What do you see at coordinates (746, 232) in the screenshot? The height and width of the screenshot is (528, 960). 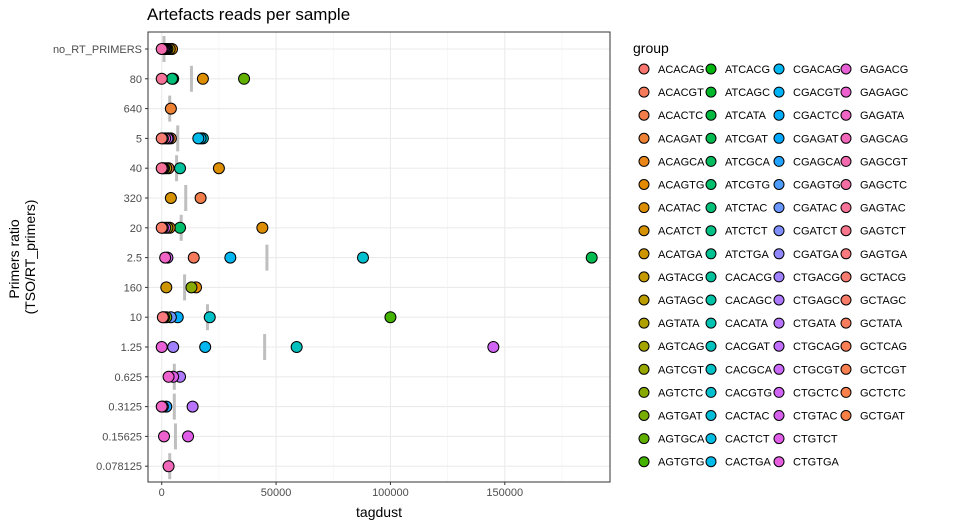 I see `legend-label: ATCTCT` at bounding box center [746, 232].